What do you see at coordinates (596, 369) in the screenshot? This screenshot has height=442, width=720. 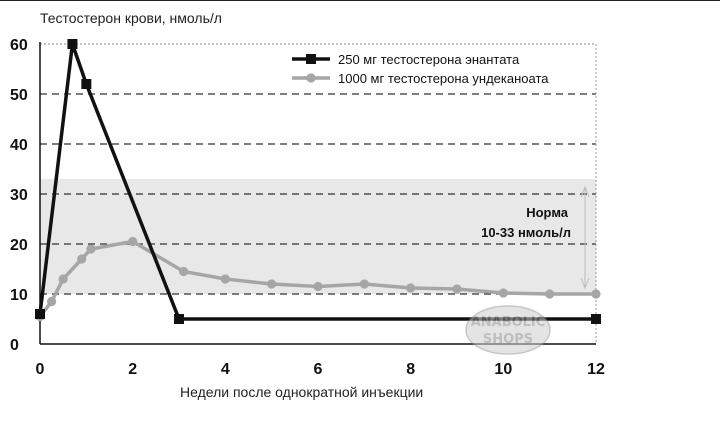 I see `x-tick-label: 12` at bounding box center [596, 369].